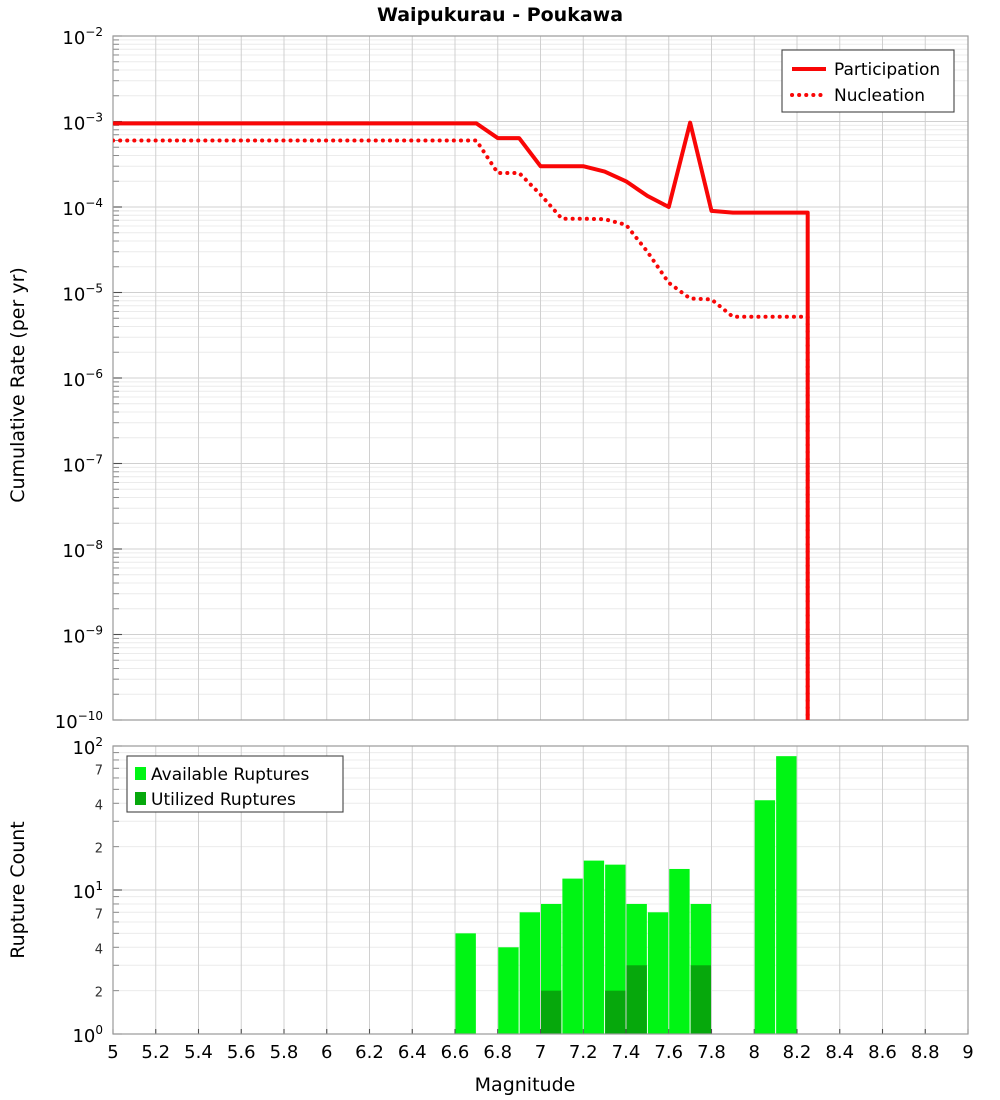 The width and height of the screenshot is (1000, 1100). What do you see at coordinates (882, 1052) in the screenshot?
I see `x-tick-label: 8.6` at bounding box center [882, 1052].